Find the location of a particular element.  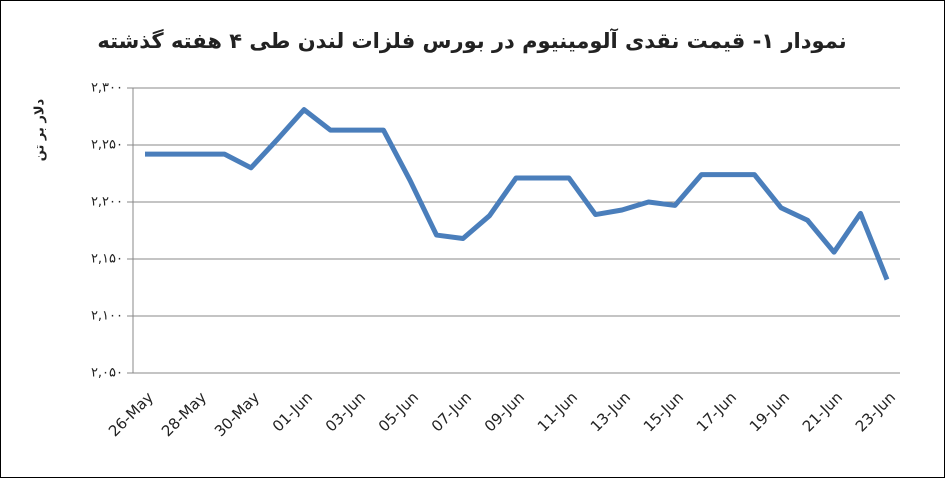

y-tick-label: ۲,۱۵۰ is located at coordinates (107, 259).